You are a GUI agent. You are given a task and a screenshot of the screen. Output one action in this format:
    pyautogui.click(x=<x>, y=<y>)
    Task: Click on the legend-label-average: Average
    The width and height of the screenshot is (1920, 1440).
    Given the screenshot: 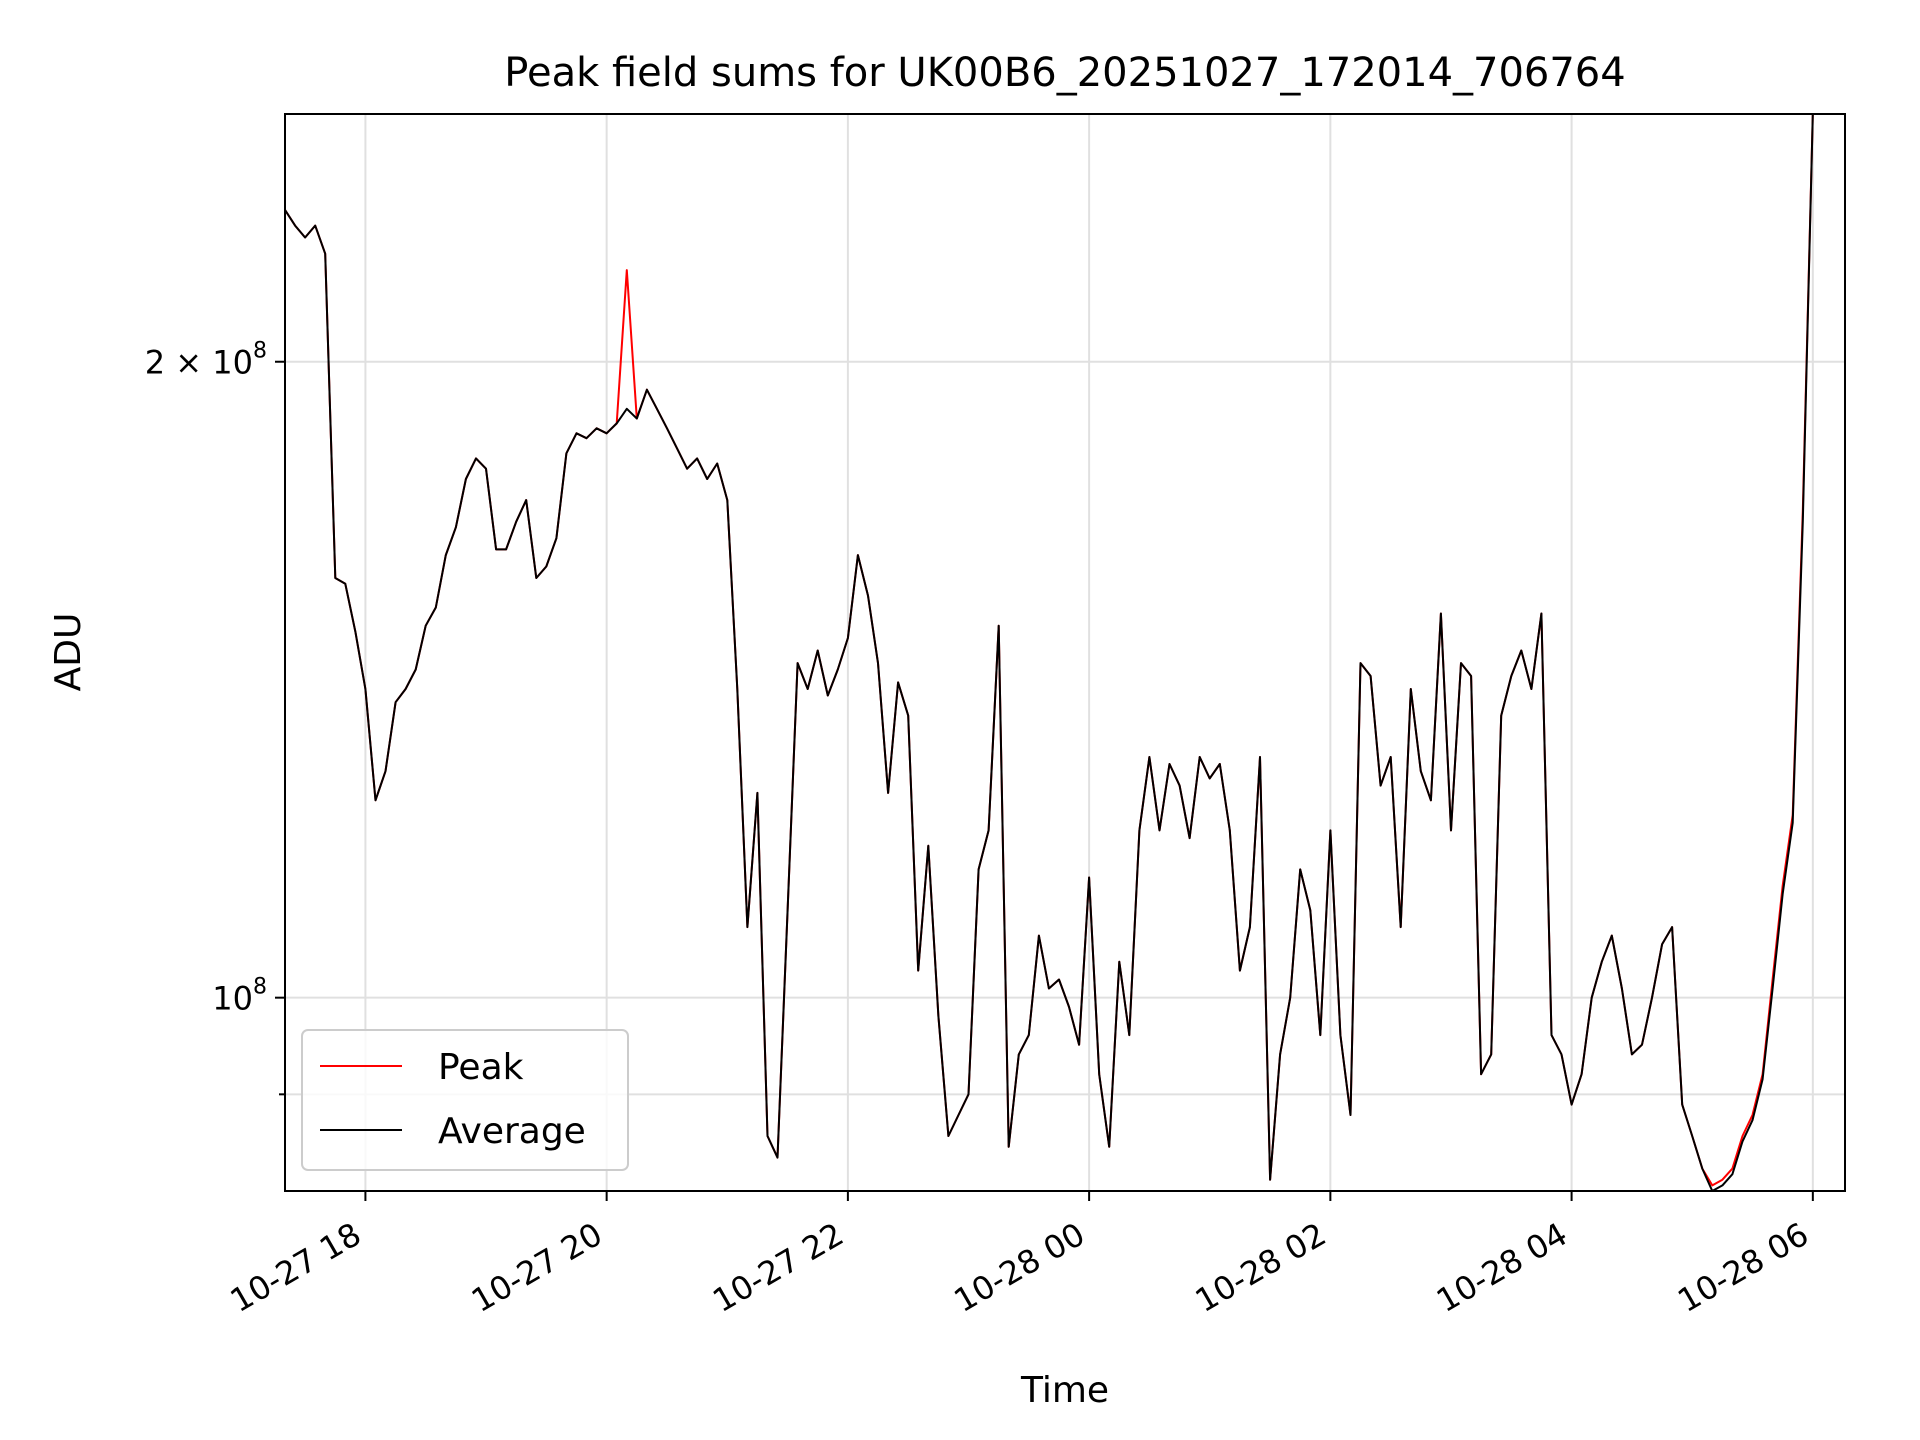 What is the action you would take?
    pyautogui.click(x=512, y=1131)
    